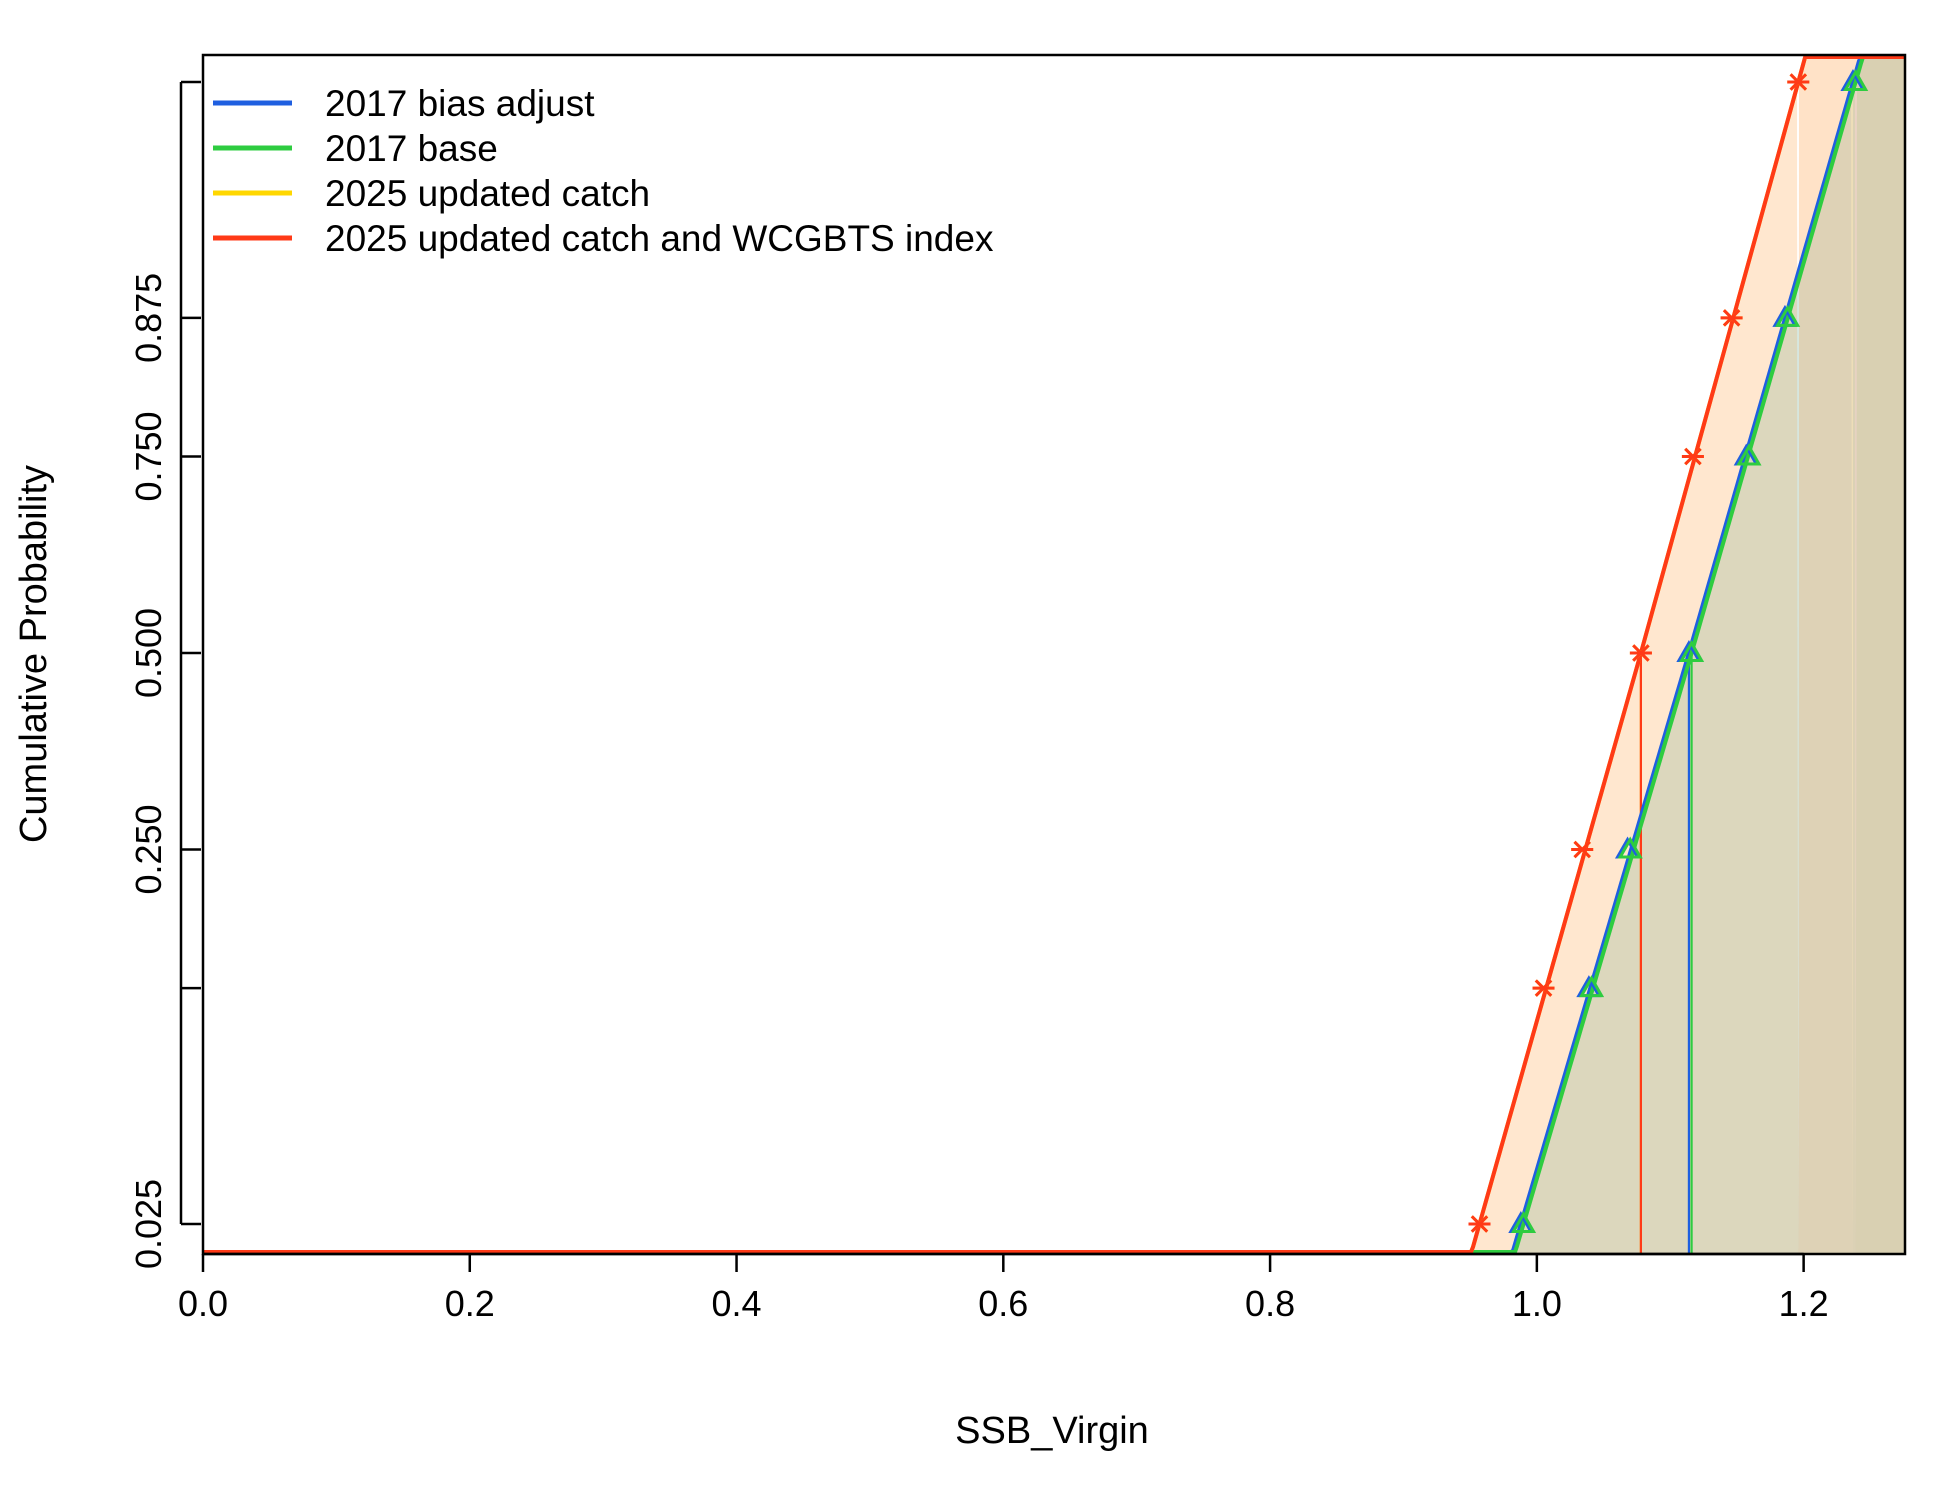  Describe the element at coordinates (148, 849) in the screenshot. I see `y-tick-label: 0.250` at that location.